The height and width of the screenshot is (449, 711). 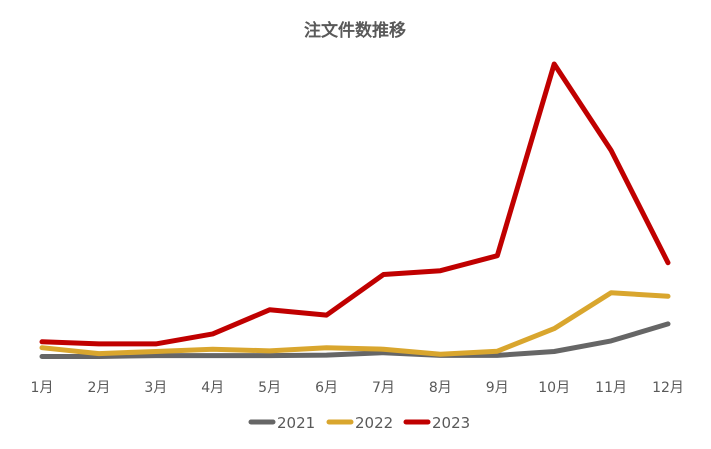 What do you see at coordinates (440, 388) in the screenshot?
I see `x-tick-label: 8月` at bounding box center [440, 388].